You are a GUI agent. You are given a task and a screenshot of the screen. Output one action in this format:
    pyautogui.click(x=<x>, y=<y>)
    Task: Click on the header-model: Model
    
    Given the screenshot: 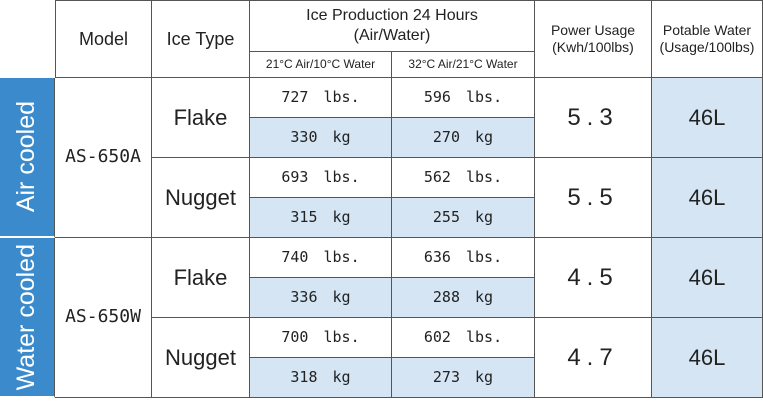 What is the action you would take?
    pyautogui.click(x=103, y=39)
    